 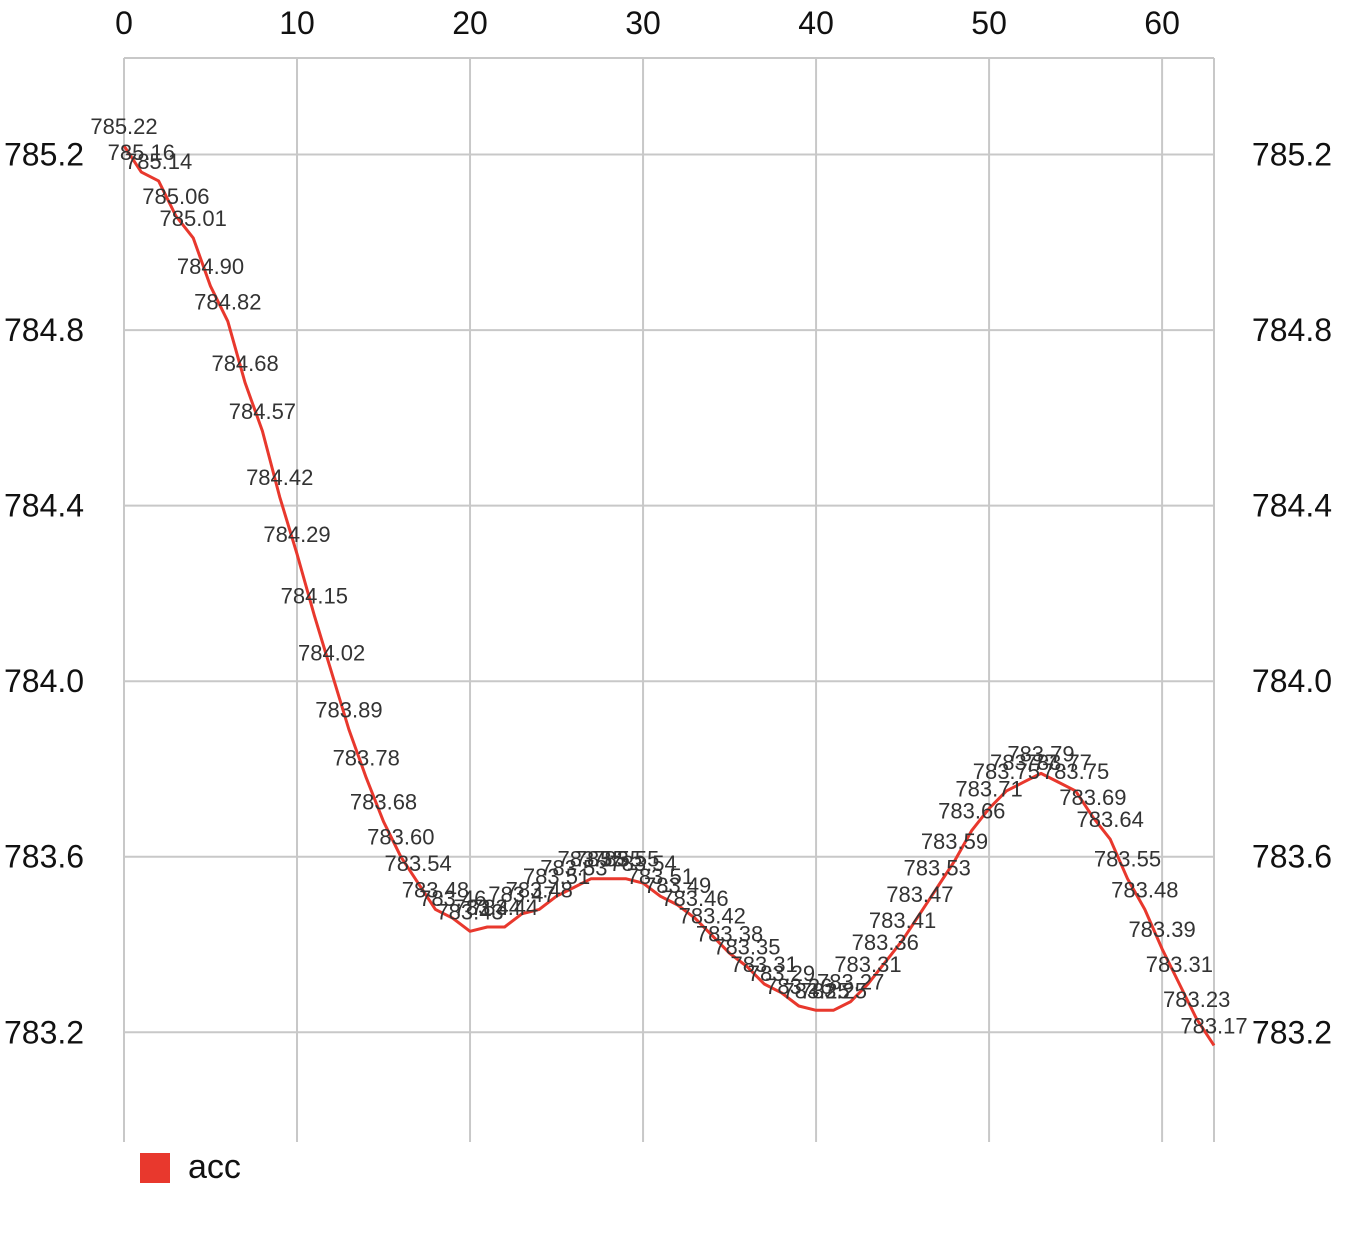 What do you see at coordinates (297, 23) in the screenshot?
I see `x-tick-label: 10` at bounding box center [297, 23].